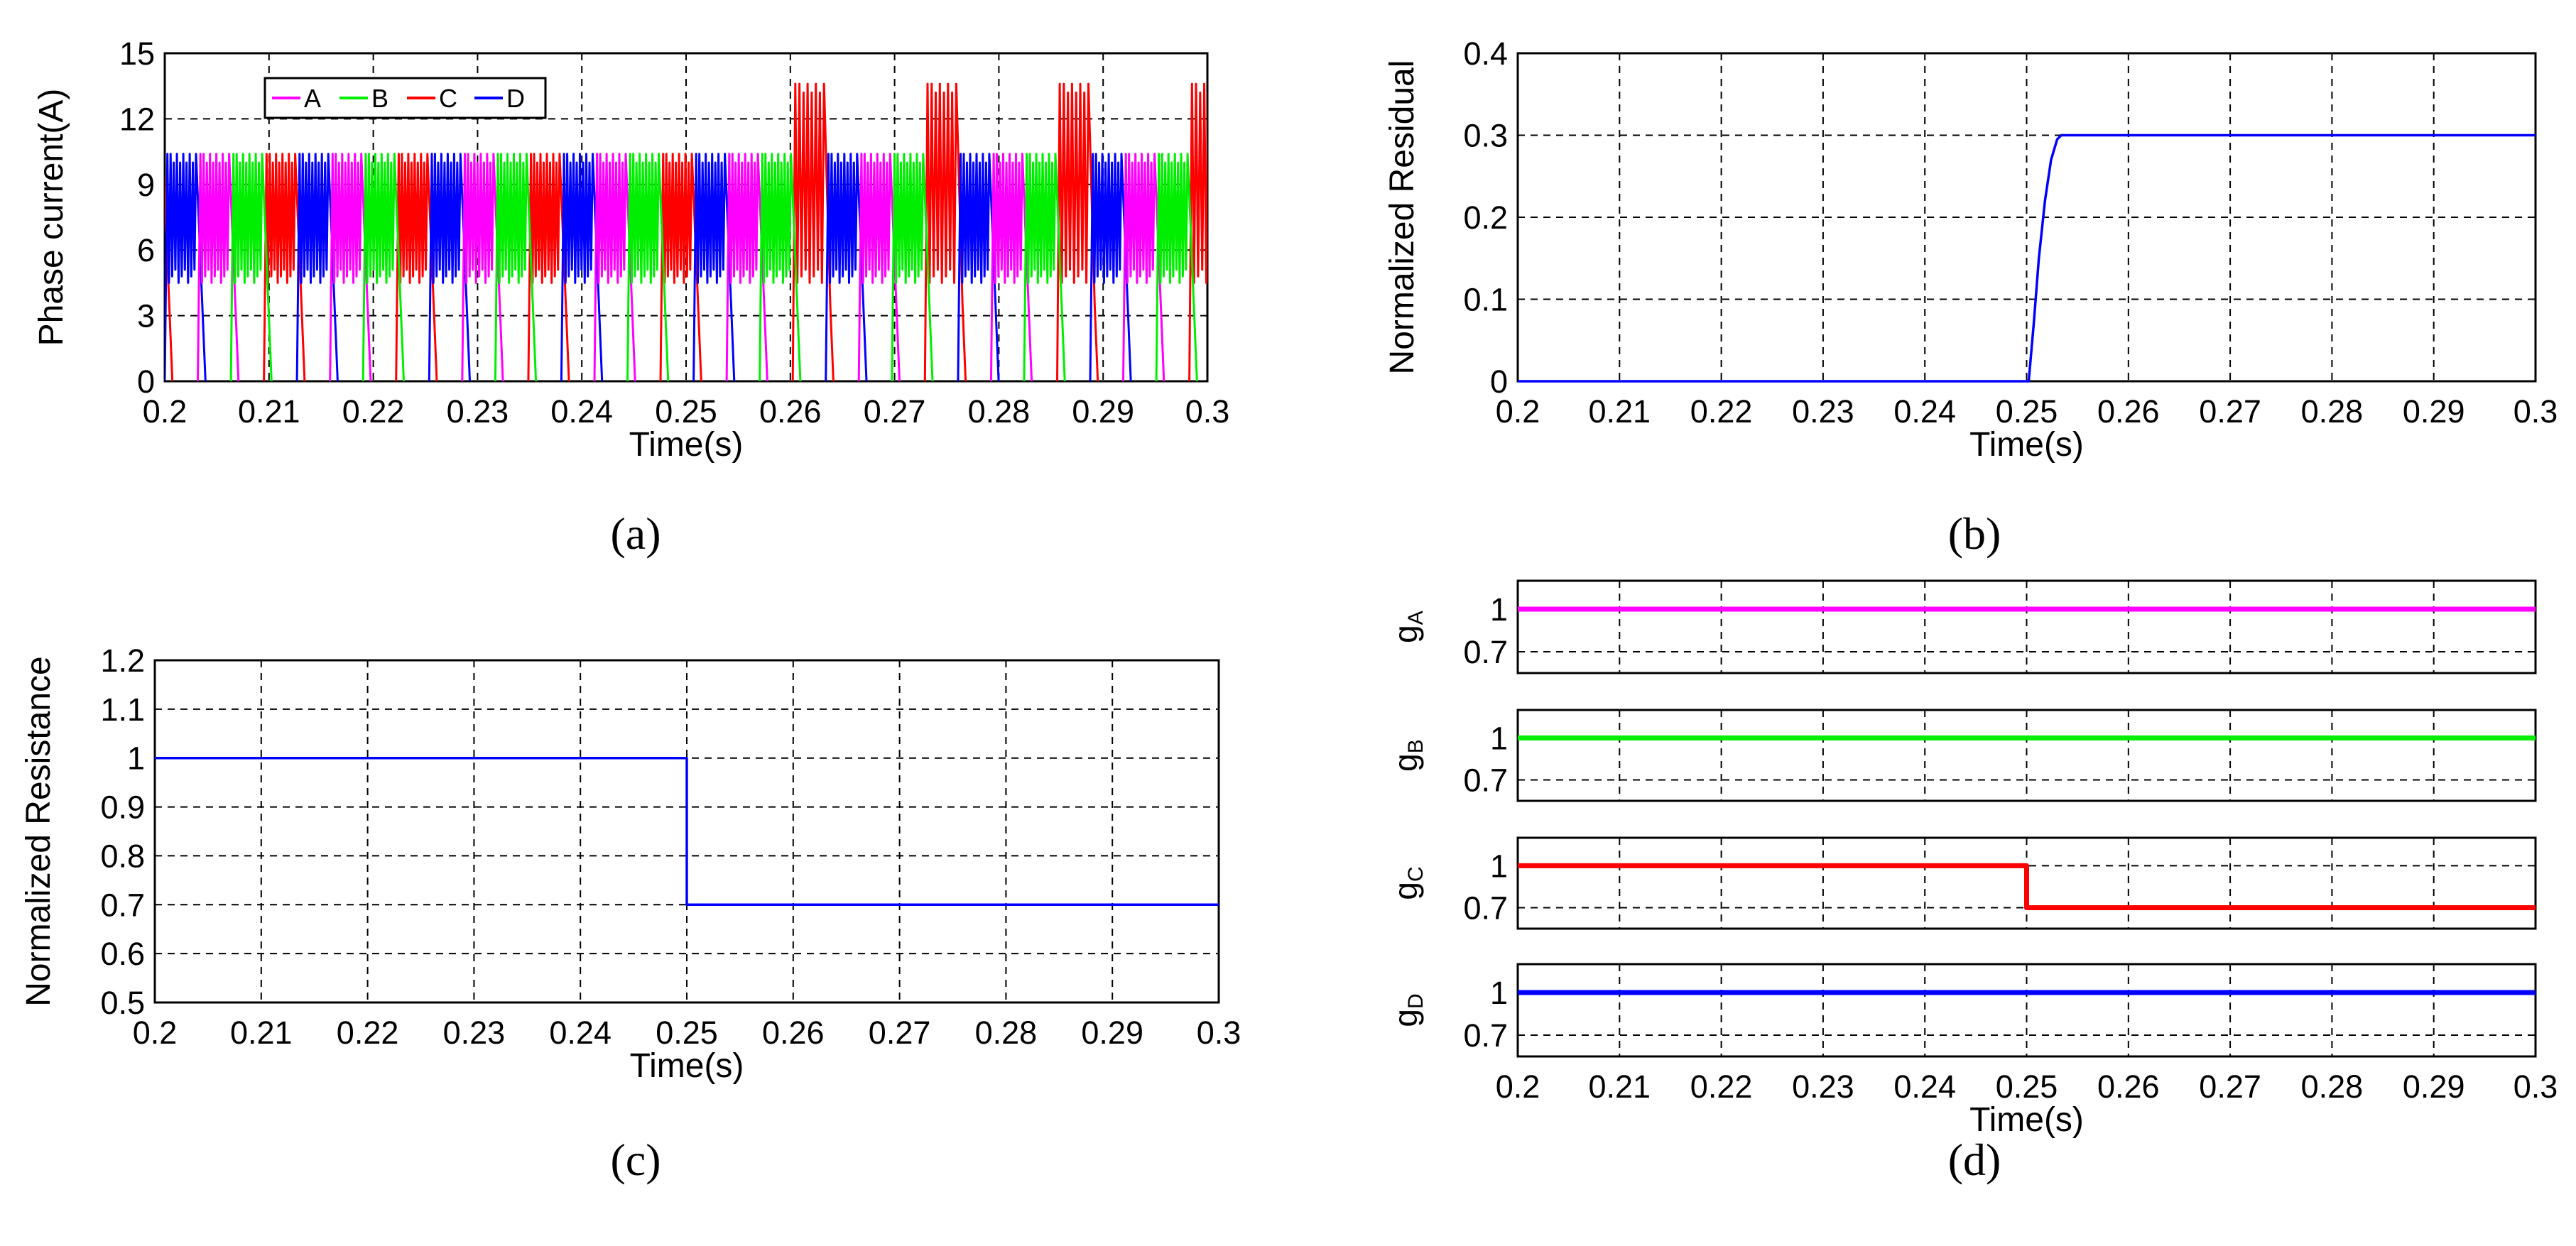 The height and width of the screenshot is (1246, 2576). What do you see at coordinates (146, 250) in the screenshot?
I see `y-tick-label: 6` at bounding box center [146, 250].